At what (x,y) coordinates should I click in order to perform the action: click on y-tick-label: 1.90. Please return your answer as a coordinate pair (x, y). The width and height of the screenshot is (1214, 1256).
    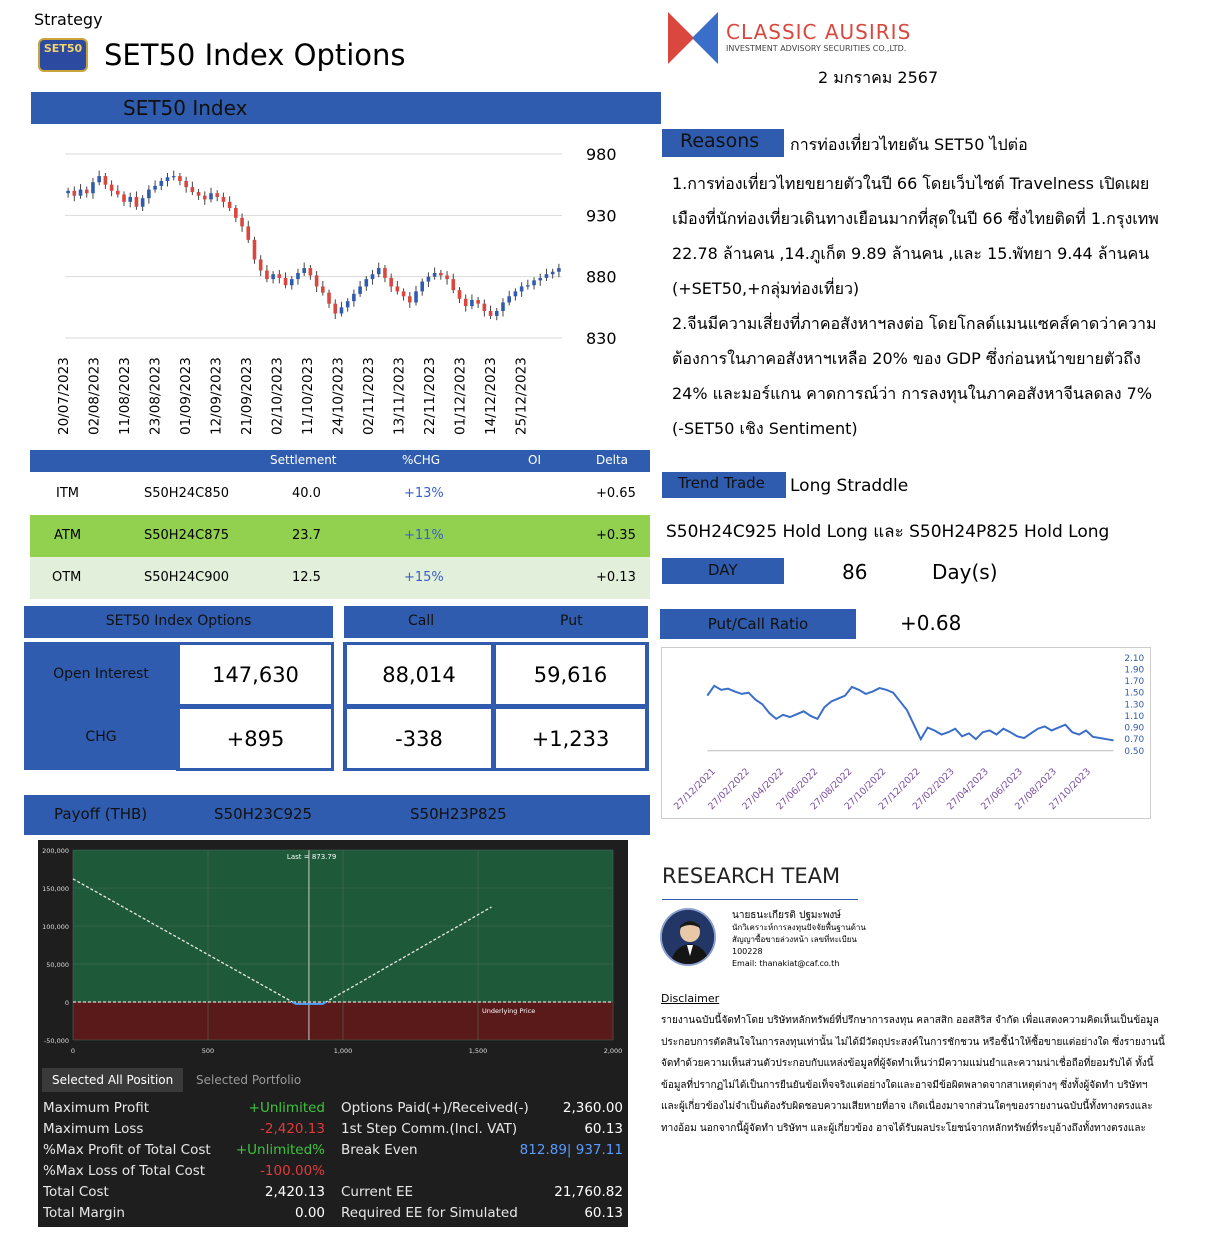
    Looking at the image, I should click on (1134, 670).